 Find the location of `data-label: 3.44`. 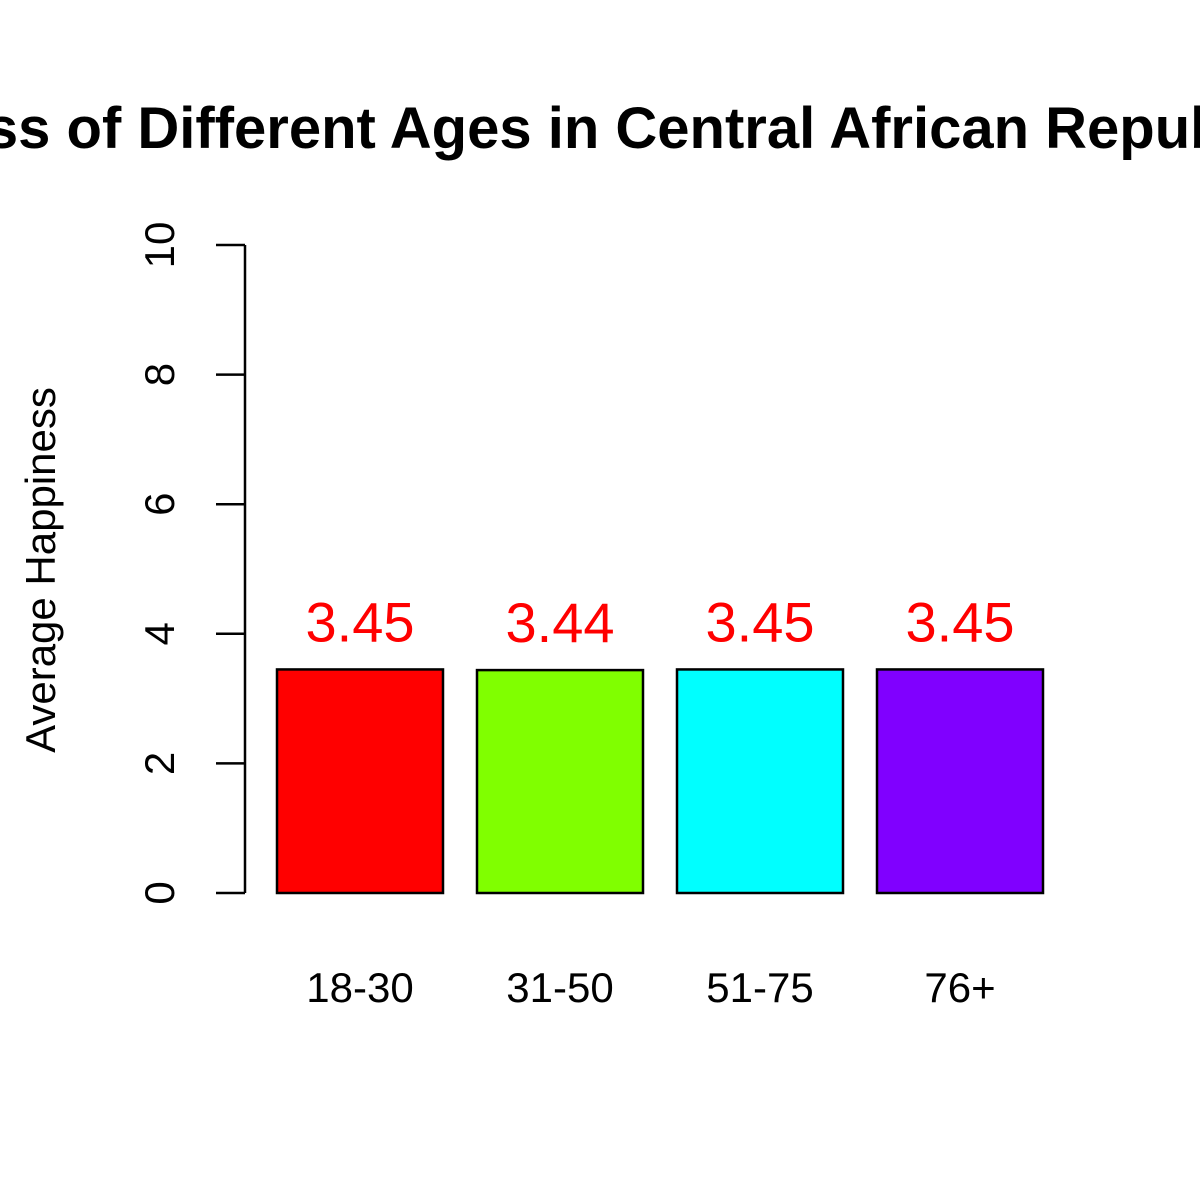

data-label: 3.44 is located at coordinates (560, 622).